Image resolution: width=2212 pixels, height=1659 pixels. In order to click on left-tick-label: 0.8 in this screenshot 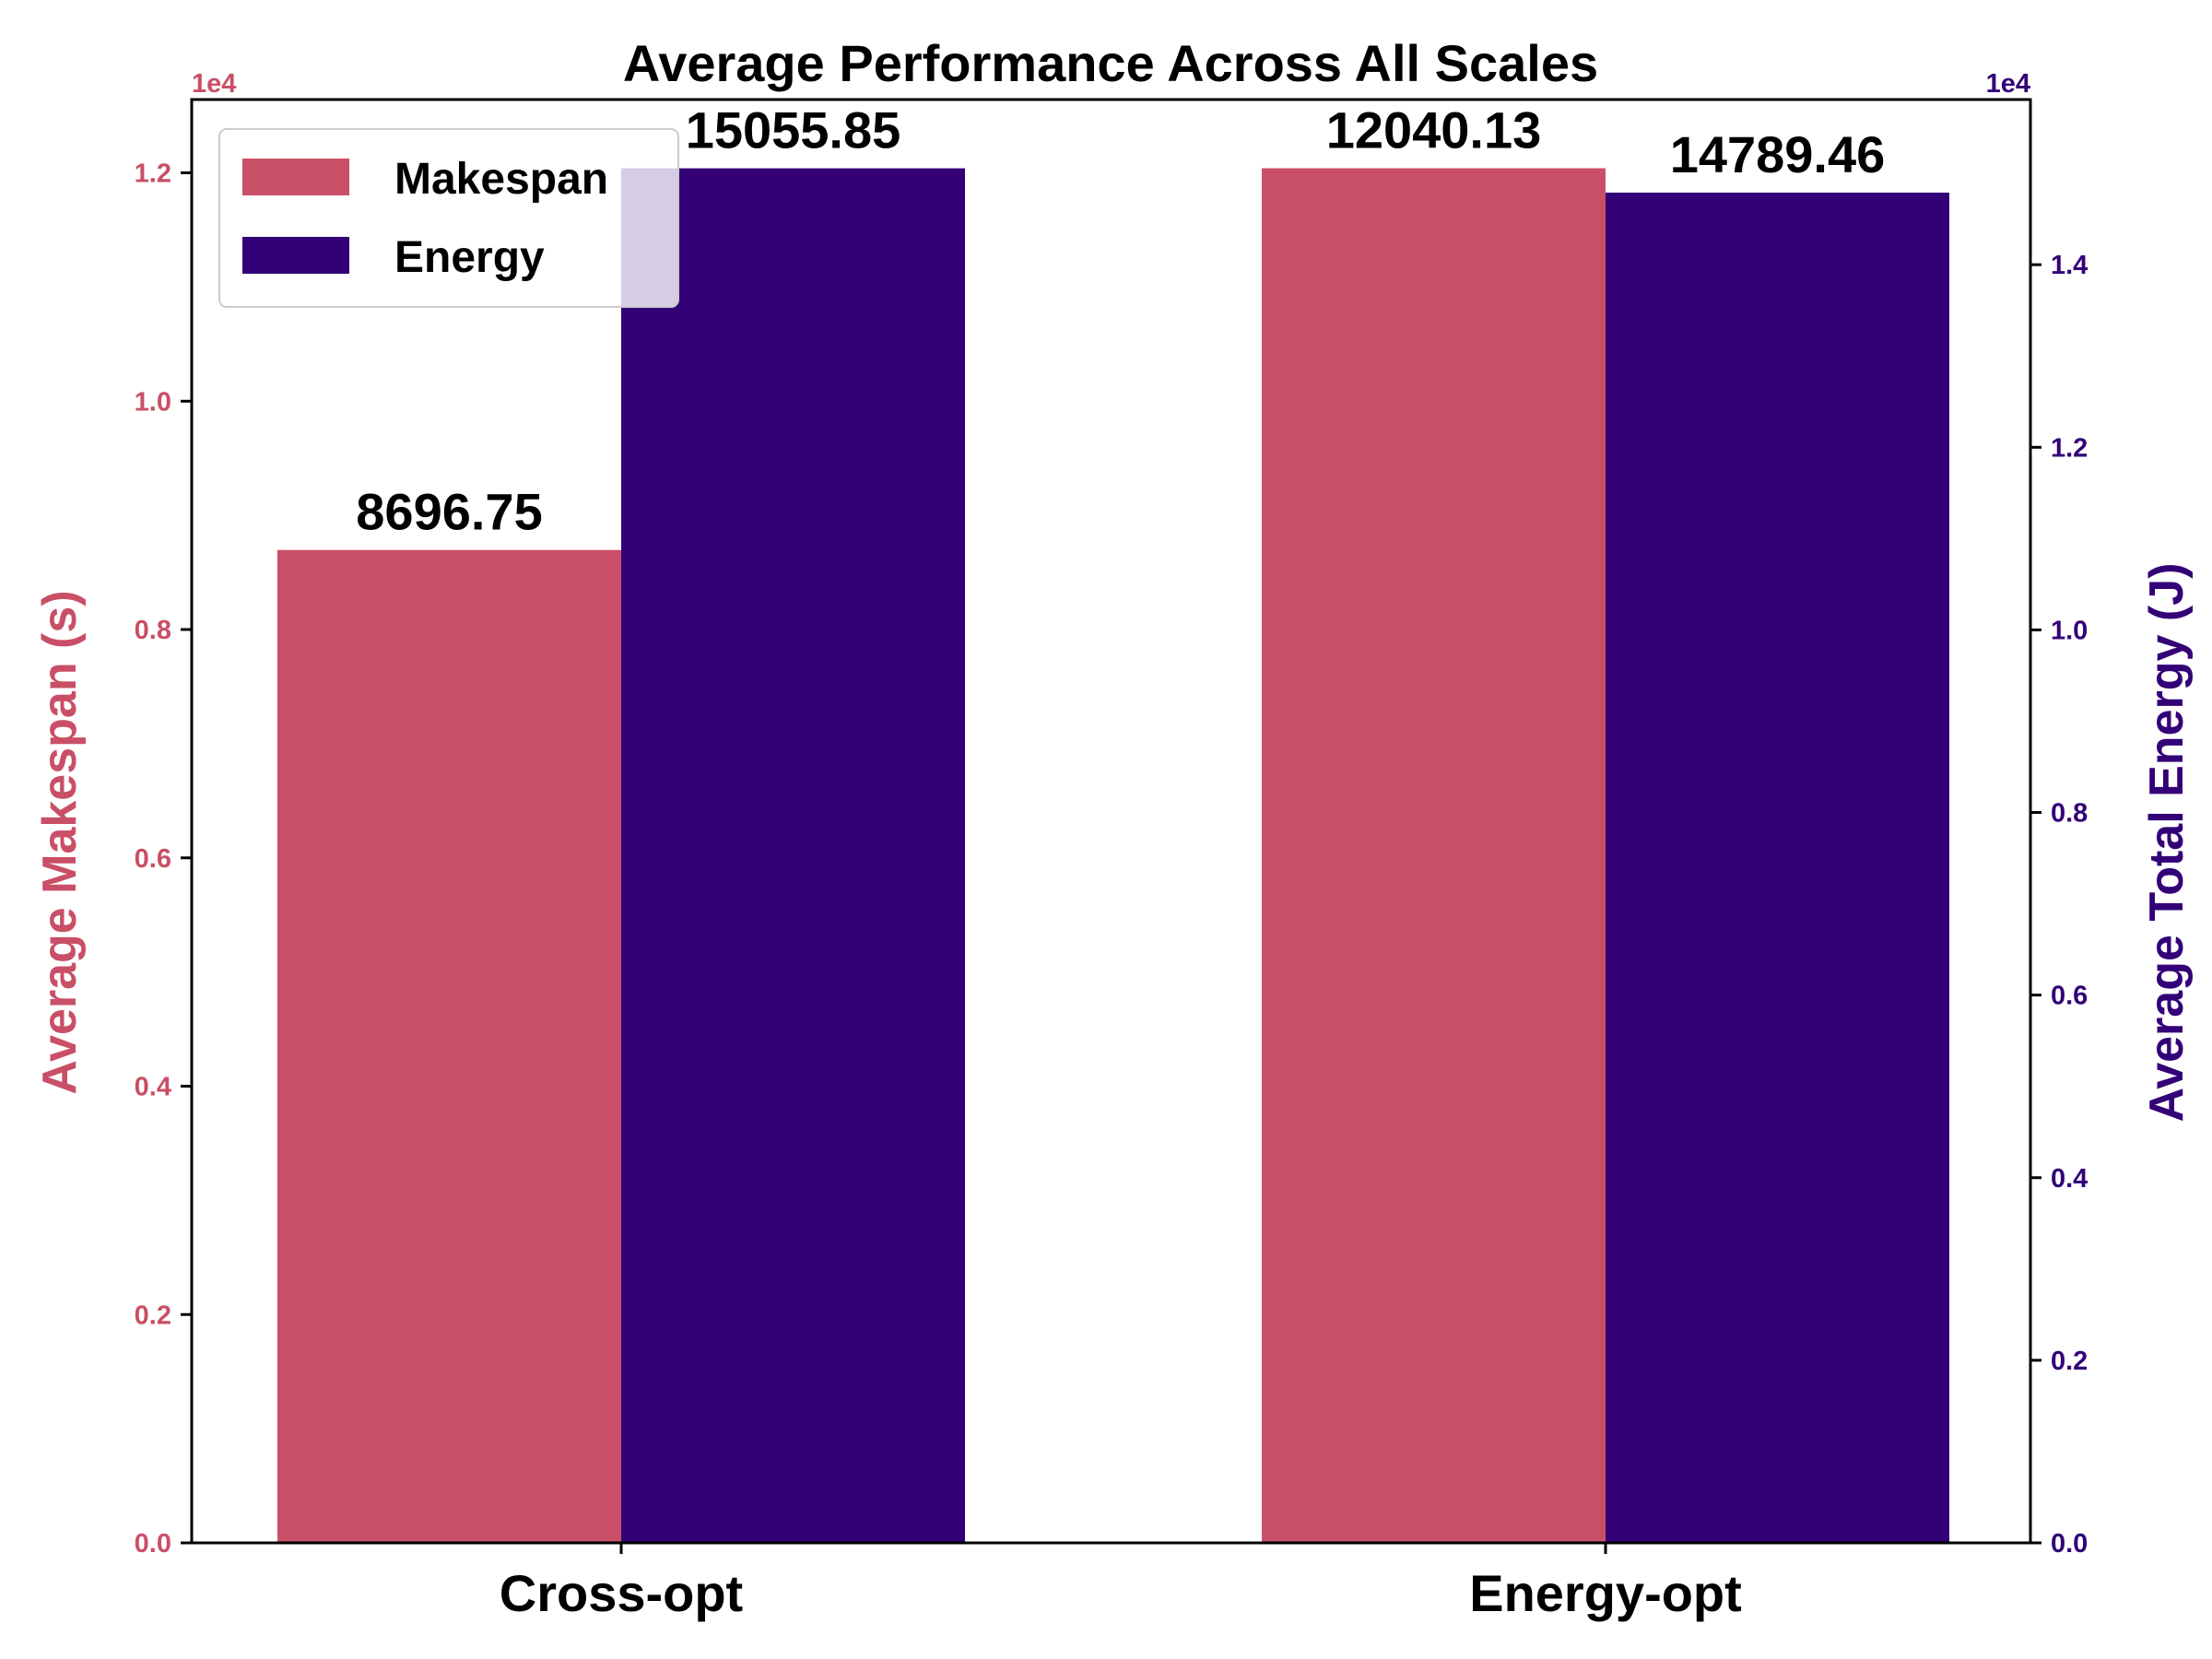, I will do `click(153, 630)`.